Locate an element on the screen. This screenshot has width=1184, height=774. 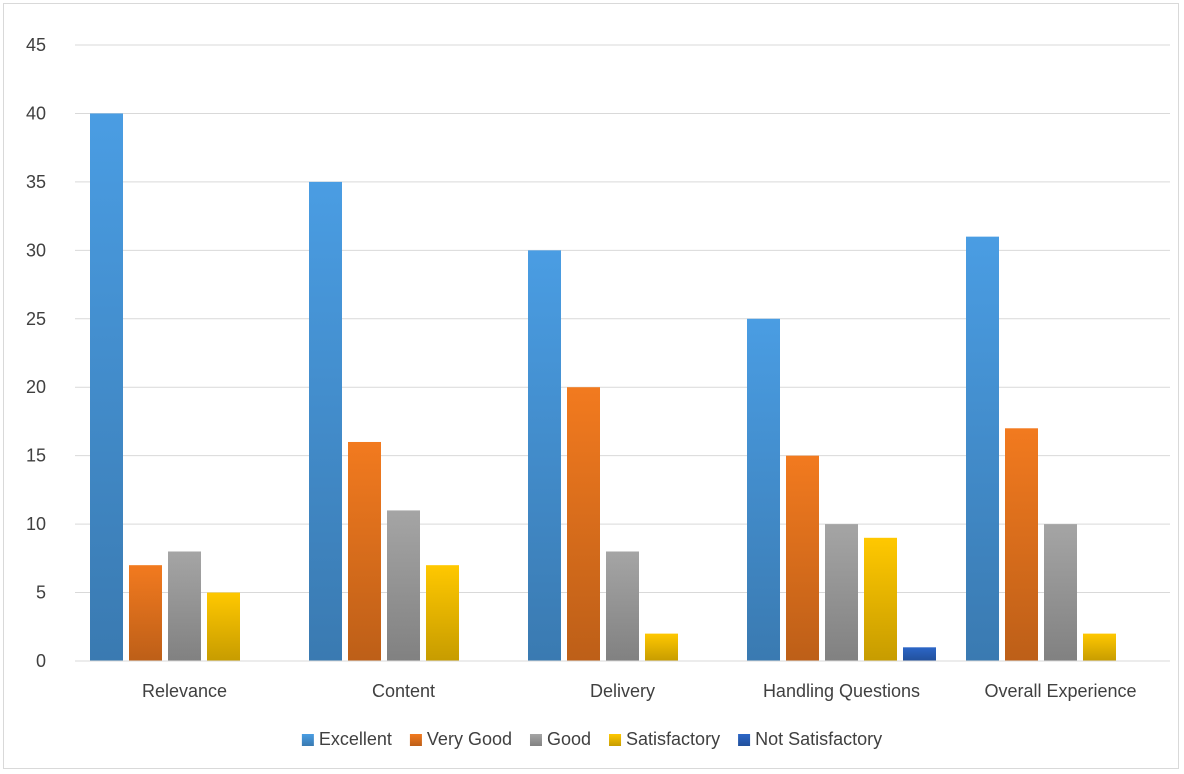
y-tick-label: 45 is located at coordinates (36, 45).